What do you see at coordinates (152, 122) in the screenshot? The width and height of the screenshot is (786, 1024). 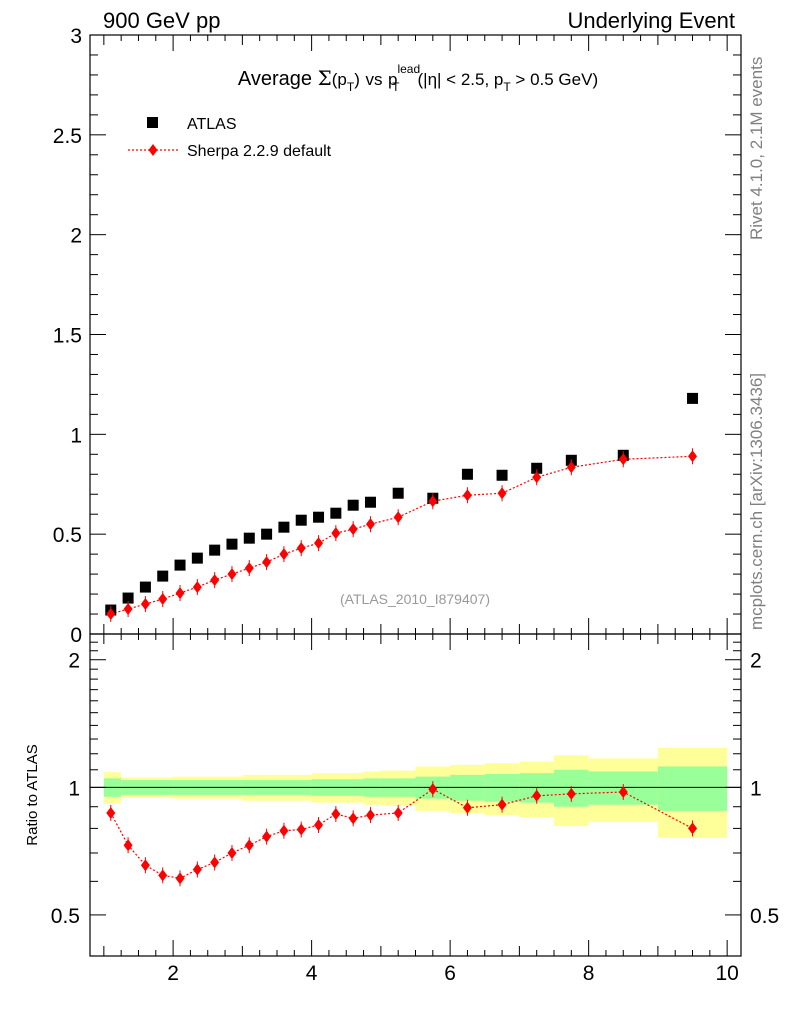 I see `legend-data-marker` at bounding box center [152, 122].